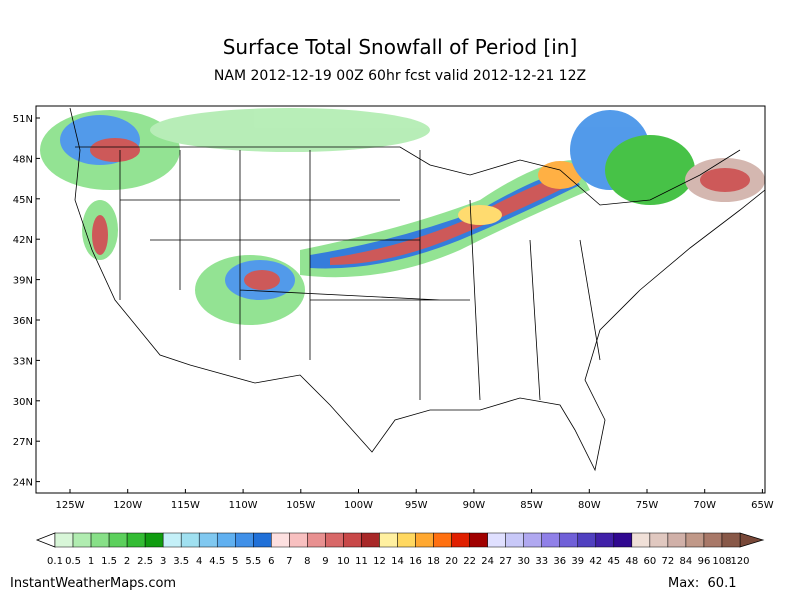 The image size is (800, 604). I want to click on colorbar-label: 48, so click(631, 561).